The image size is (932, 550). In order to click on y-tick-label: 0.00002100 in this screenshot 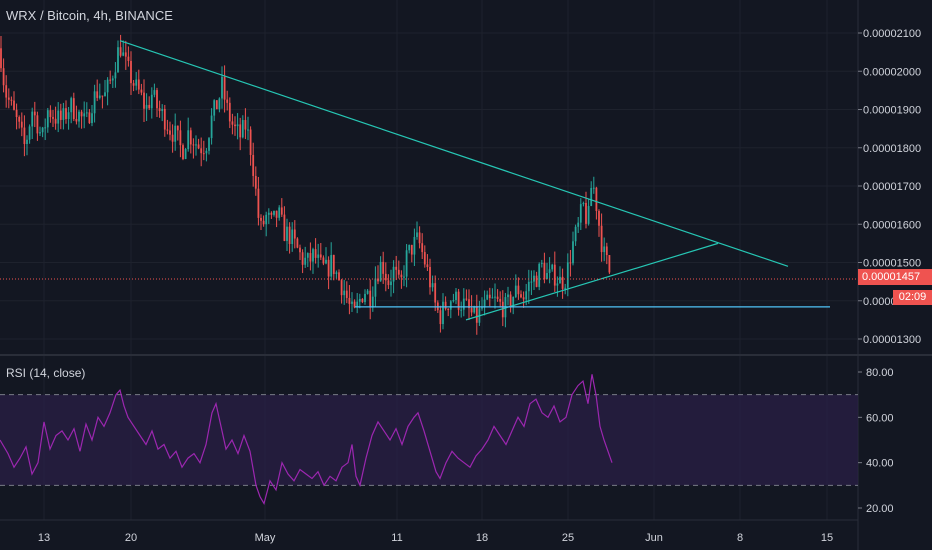, I will do `click(892, 34)`.